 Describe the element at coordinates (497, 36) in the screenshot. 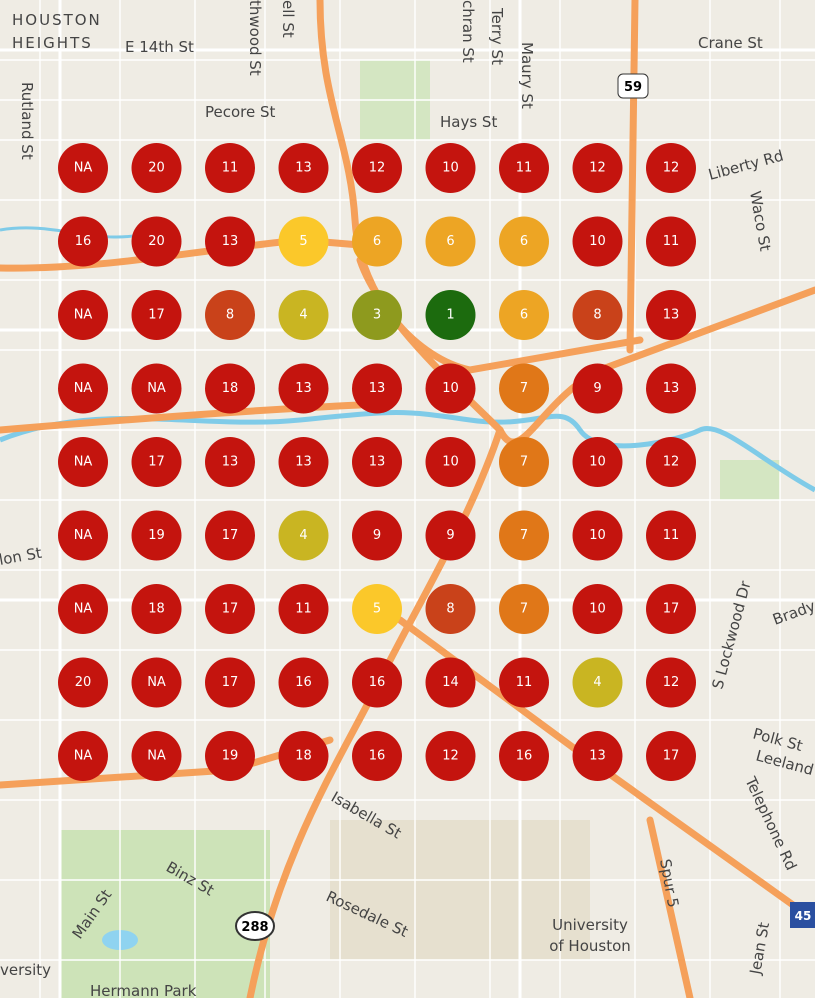

I see `street-label: Terry St` at that location.